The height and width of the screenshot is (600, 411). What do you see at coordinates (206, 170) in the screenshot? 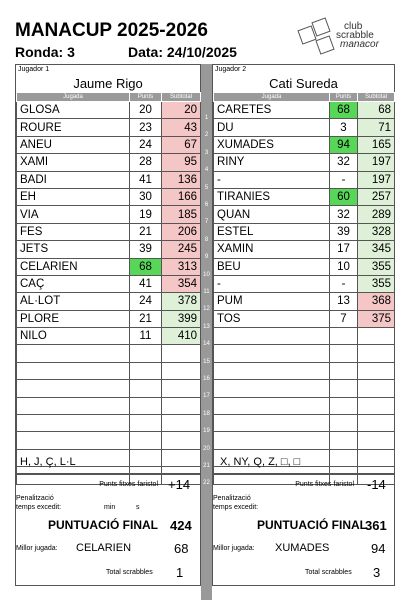
I see `turn-number: 4` at bounding box center [206, 170].